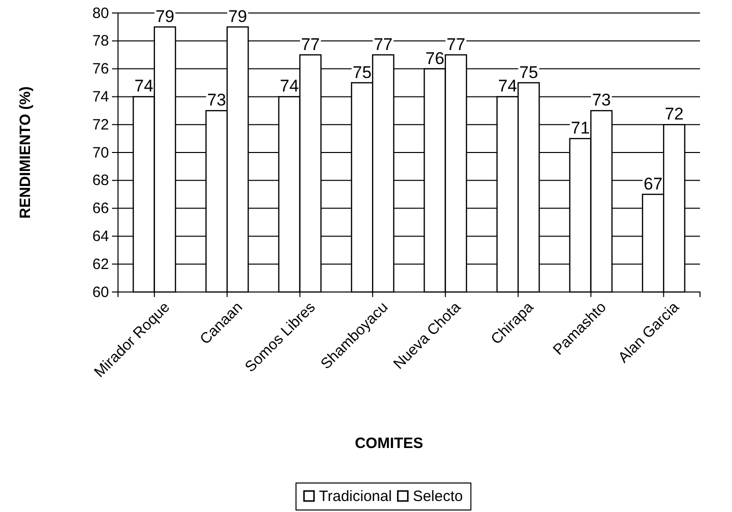  What do you see at coordinates (100, 209) in the screenshot?
I see `y-tick-label: 66` at bounding box center [100, 209].